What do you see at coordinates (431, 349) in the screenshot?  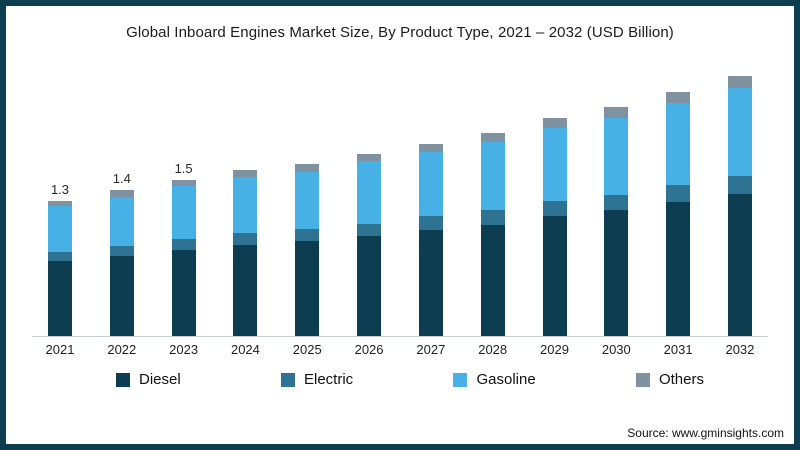 I see `x-axis-label-2027: 2027` at bounding box center [431, 349].